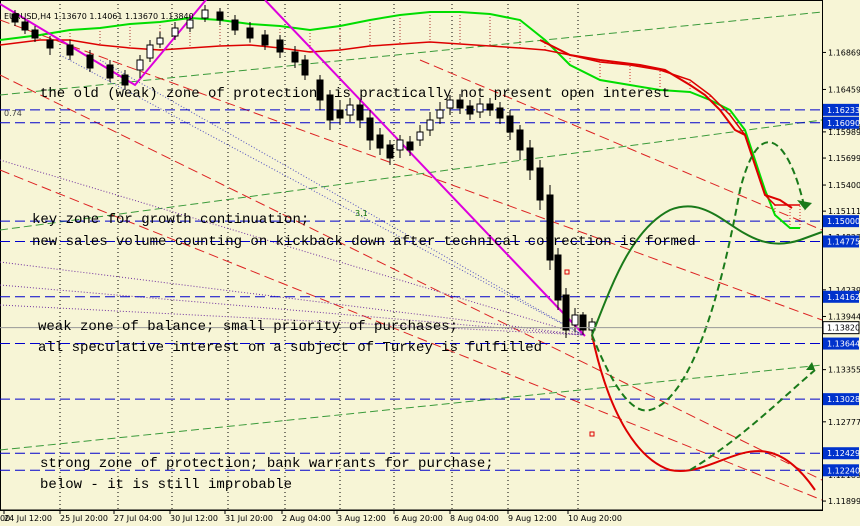 The height and width of the screenshot is (526, 860). I want to click on price-tick-label: 1.14239, so click(844, 290).